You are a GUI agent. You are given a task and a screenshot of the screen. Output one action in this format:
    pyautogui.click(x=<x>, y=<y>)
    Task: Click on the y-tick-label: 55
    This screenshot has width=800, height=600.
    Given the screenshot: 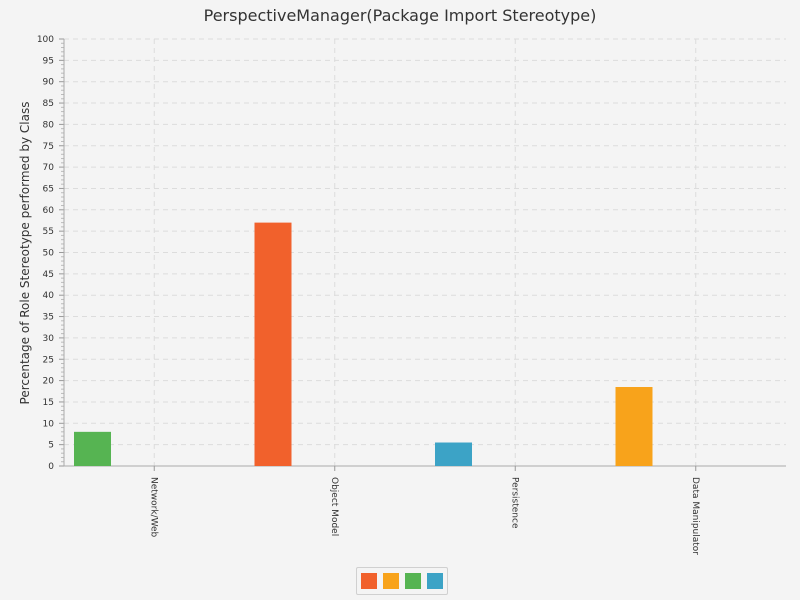 What is the action you would take?
    pyautogui.click(x=48, y=232)
    